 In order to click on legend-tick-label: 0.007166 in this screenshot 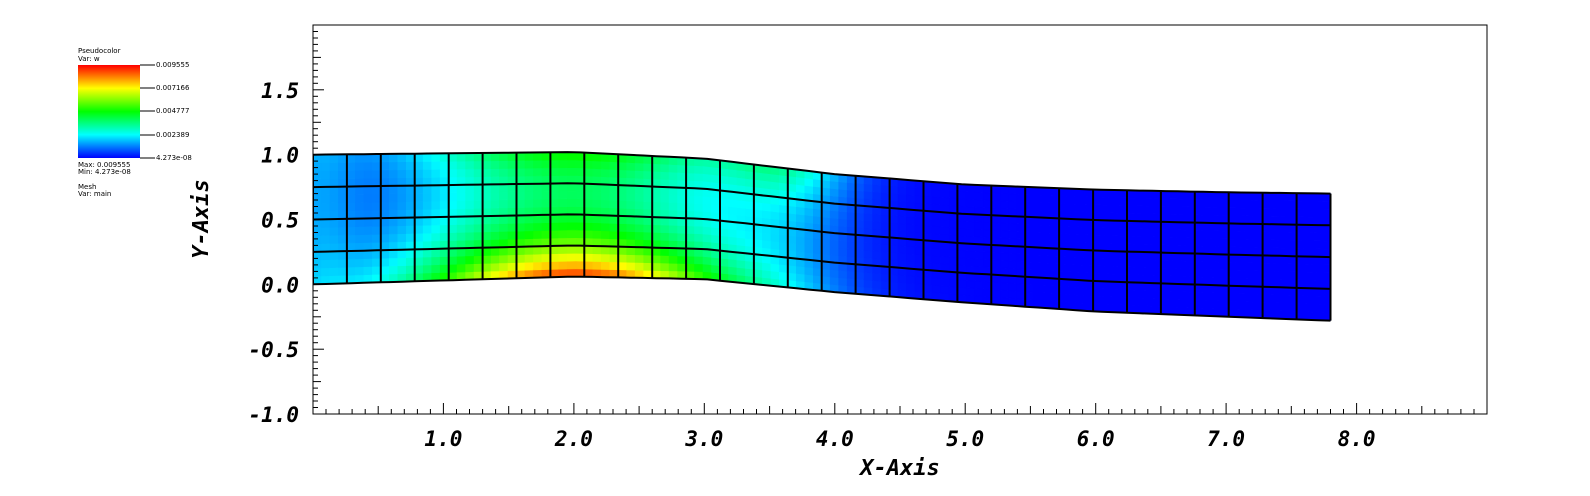, I will do `click(173, 88)`.